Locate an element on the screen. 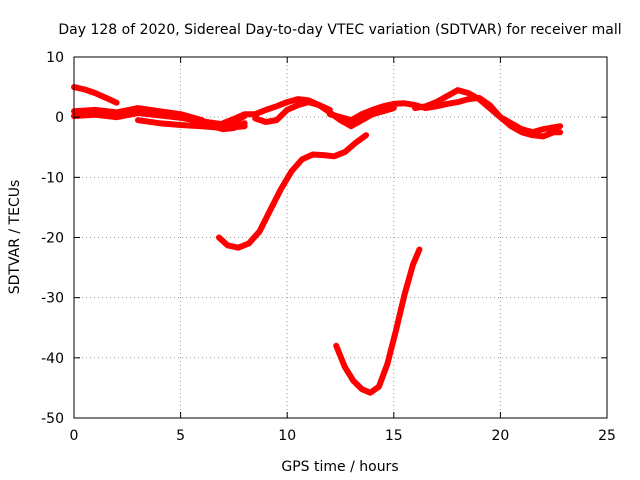  x-tick-label: 20 is located at coordinates (500, 436).